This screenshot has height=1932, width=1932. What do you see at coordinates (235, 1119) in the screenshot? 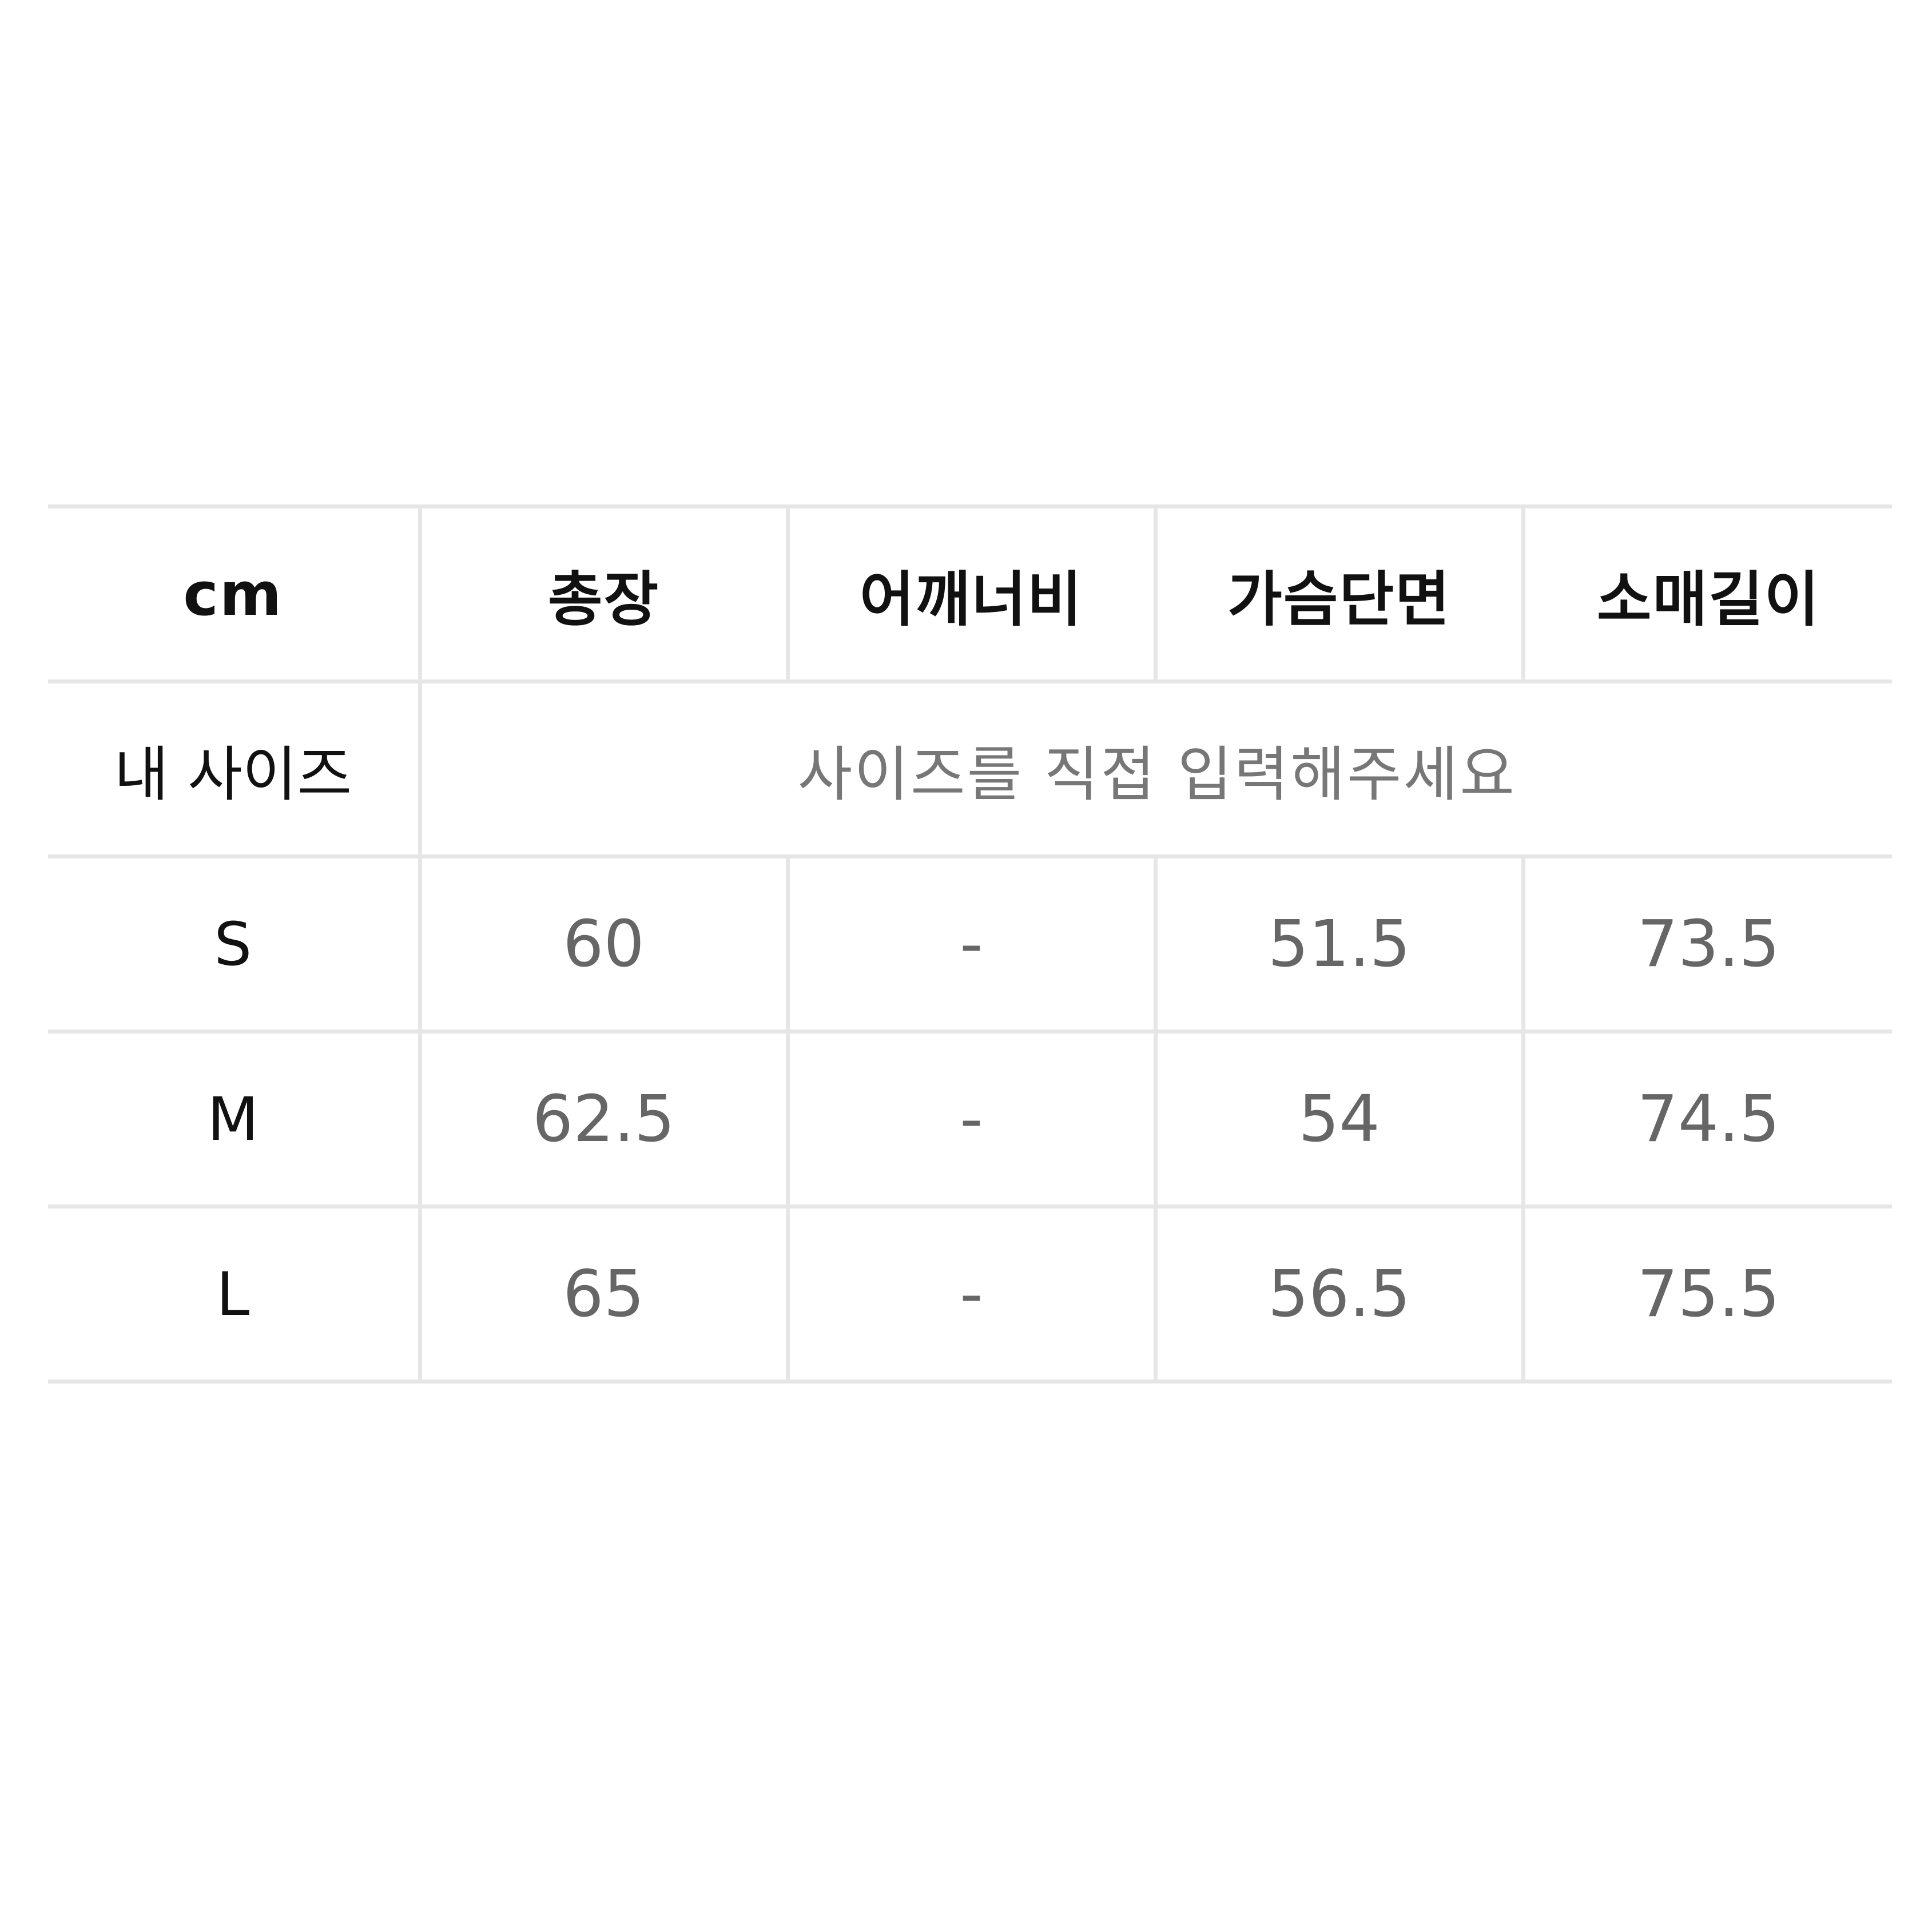
I see `size-label: M` at bounding box center [235, 1119].